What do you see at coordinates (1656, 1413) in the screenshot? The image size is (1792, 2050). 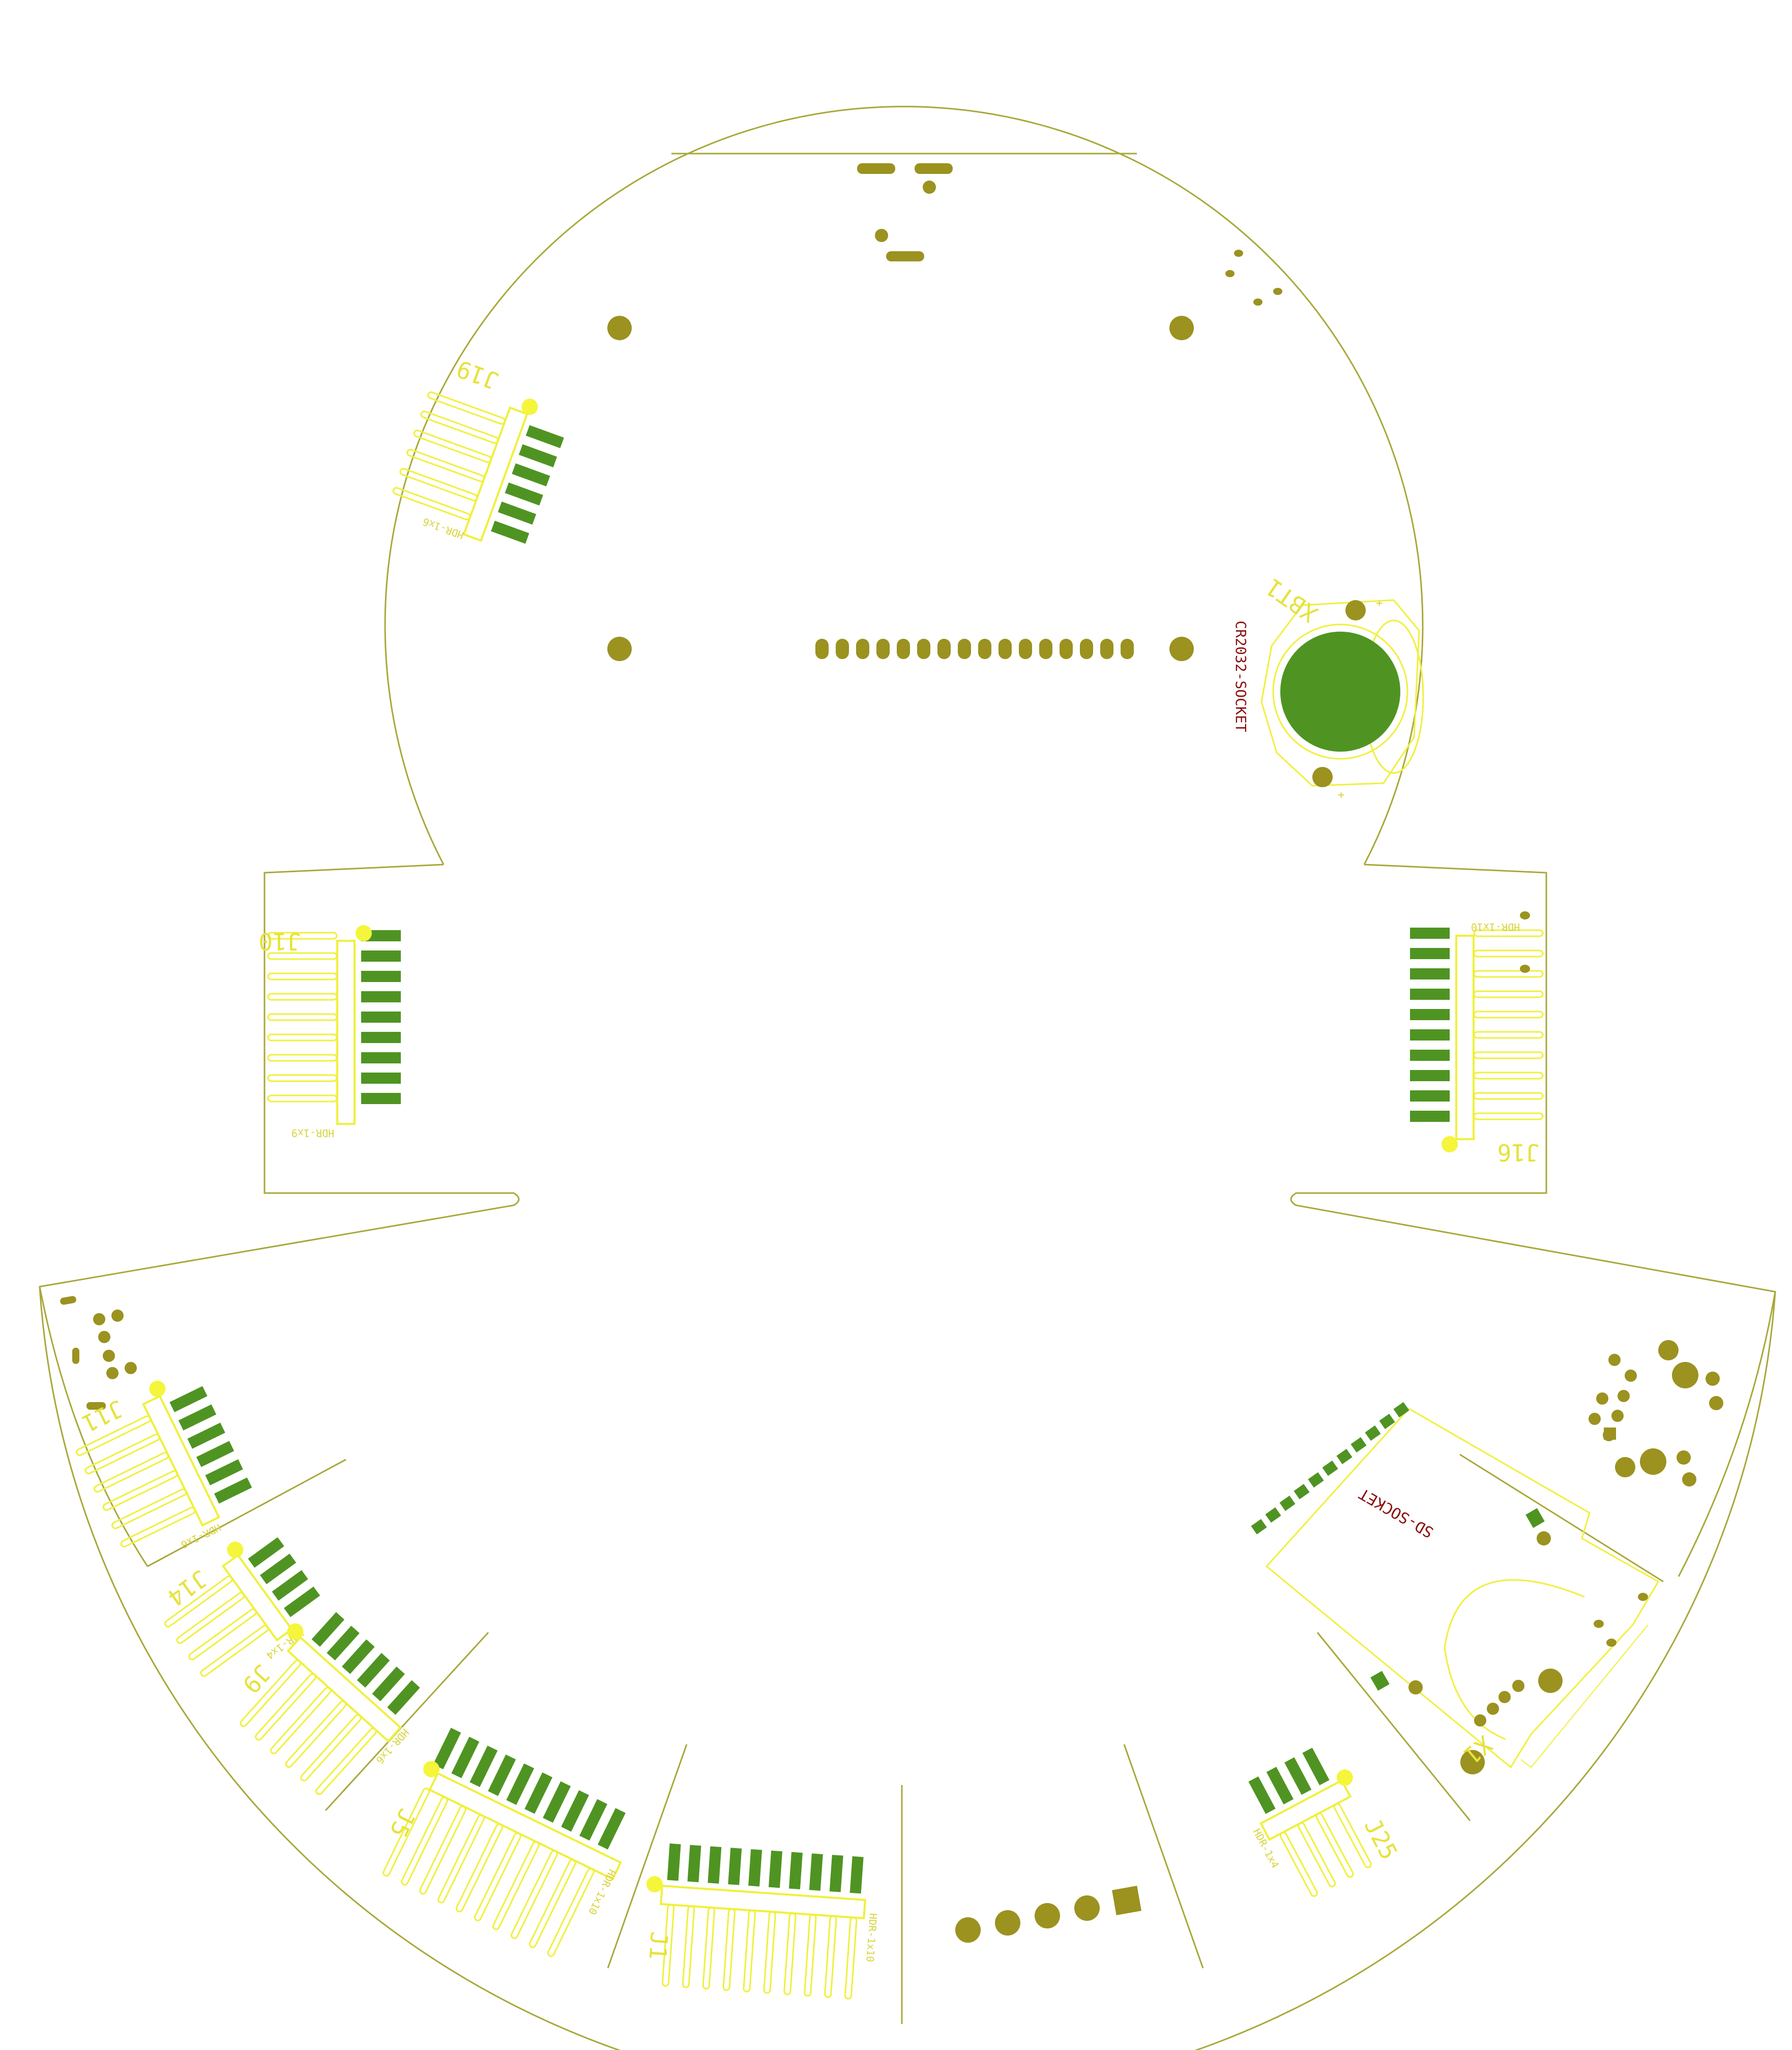 I see `right-corner-pads` at bounding box center [1656, 1413].